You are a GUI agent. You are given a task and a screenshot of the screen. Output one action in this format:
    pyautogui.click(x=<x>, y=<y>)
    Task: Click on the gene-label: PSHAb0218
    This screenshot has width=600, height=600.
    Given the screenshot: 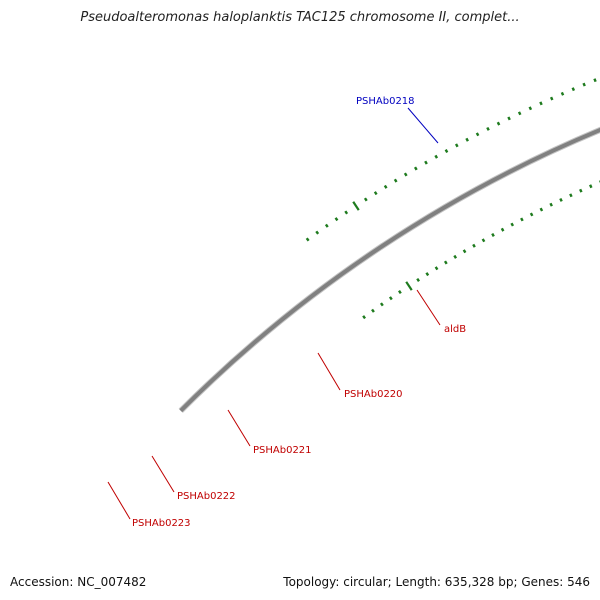 What is the action you would take?
    pyautogui.click(x=385, y=101)
    